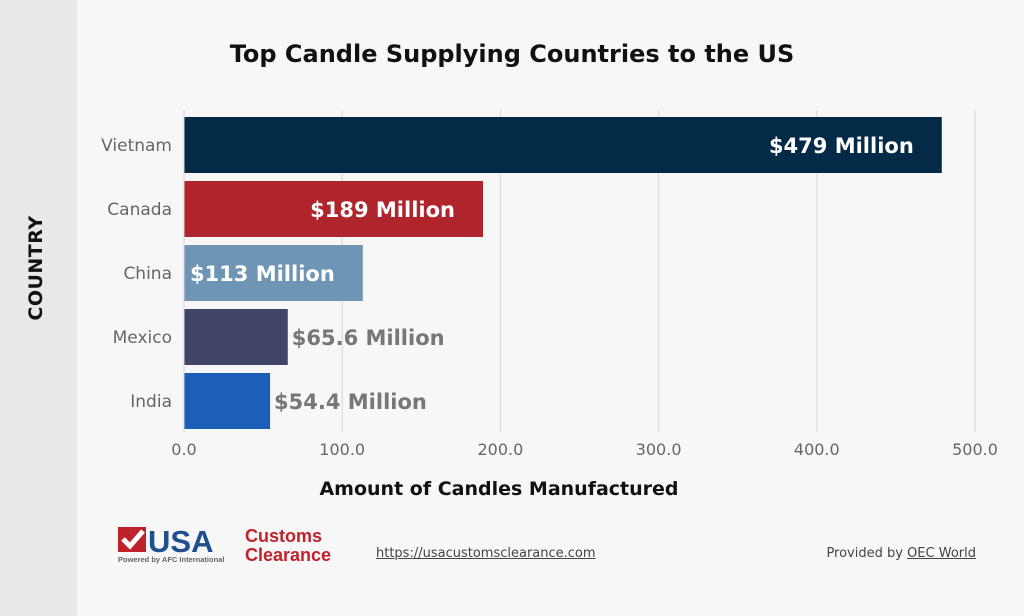 The height and width of the screenshot is (616, 1024). Describe the element at coordinates (142, 338) in the screenshot. I see `y-tick-label: Mexico` at that location.